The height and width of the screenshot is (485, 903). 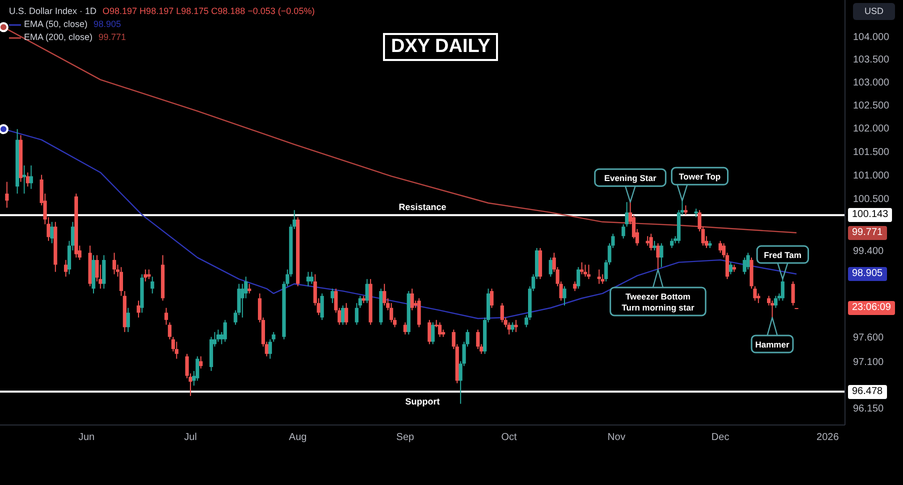 I want to click on annotation: Tweezer Bottom Turn morning star, so click(x=658, y=301).